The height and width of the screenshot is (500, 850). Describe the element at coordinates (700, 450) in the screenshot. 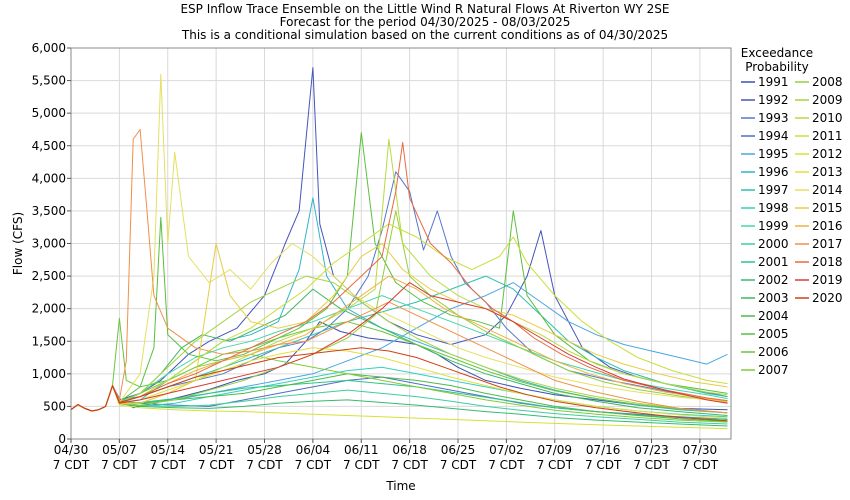

I see `x-tick-label: 07/30` at that location.